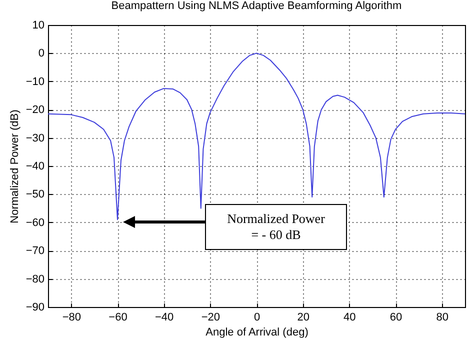 Image resolution: width=474 pixels, height=347 pixels. What do you see at coordinates (396, 318) in the screenshot?
I see `x-tick-label: 60` at bounding box center [396, 318].